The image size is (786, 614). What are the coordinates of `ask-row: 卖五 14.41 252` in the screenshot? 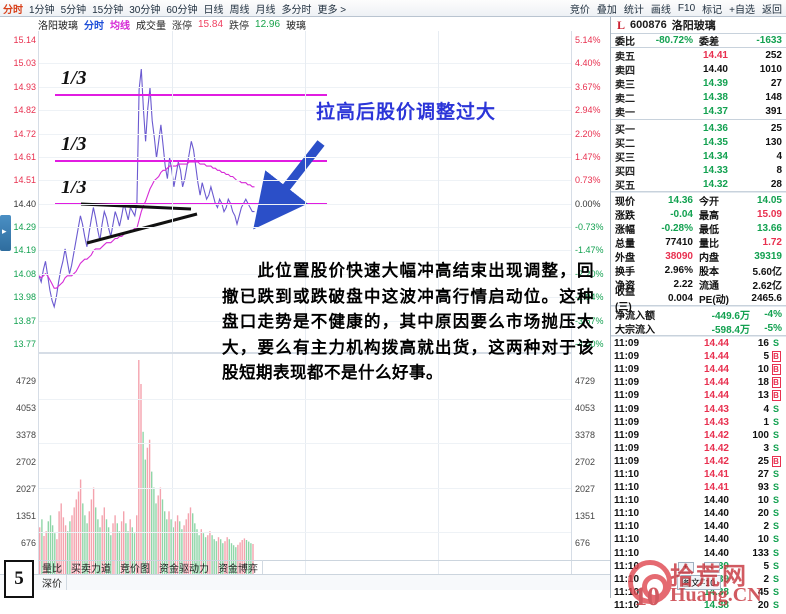 It's located at (698, 55).